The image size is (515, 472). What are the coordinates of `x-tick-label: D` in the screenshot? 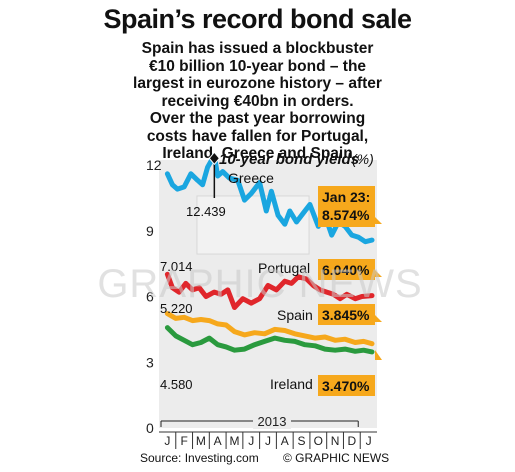 It's located at (352, 441).